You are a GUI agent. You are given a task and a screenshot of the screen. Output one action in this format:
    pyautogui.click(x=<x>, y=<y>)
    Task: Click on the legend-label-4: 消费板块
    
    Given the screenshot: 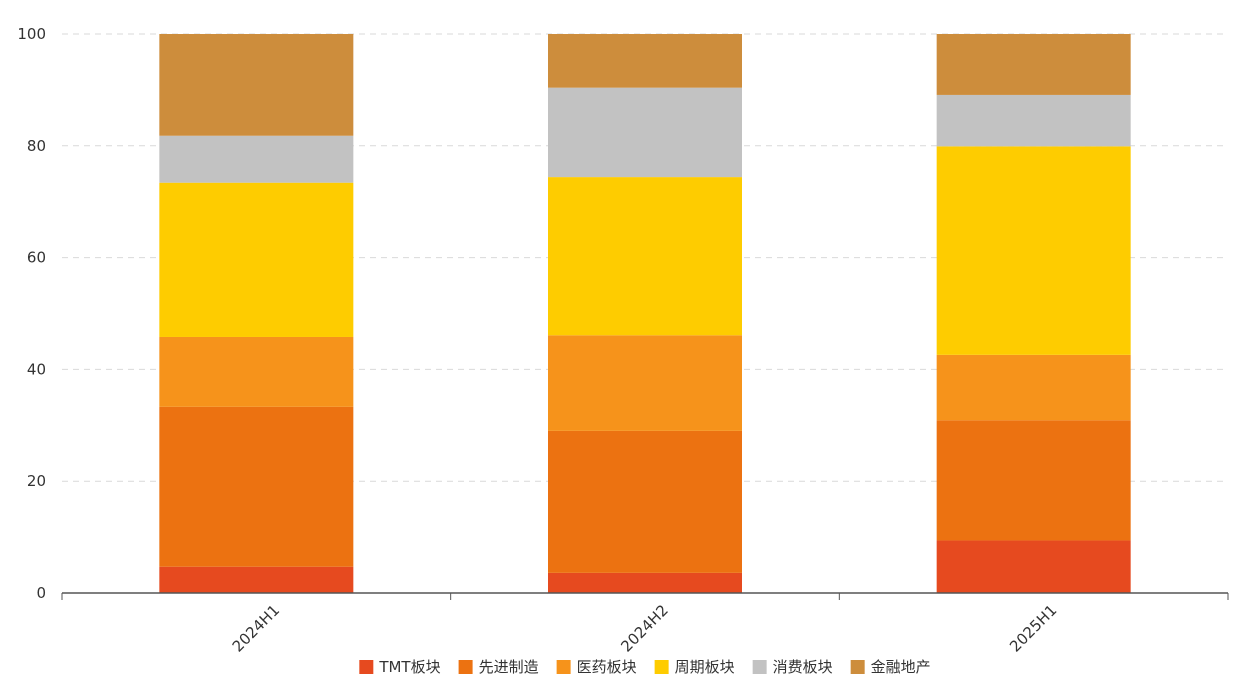 What is the action you would take?
    pyautogui.click(x=803, y=667)
    